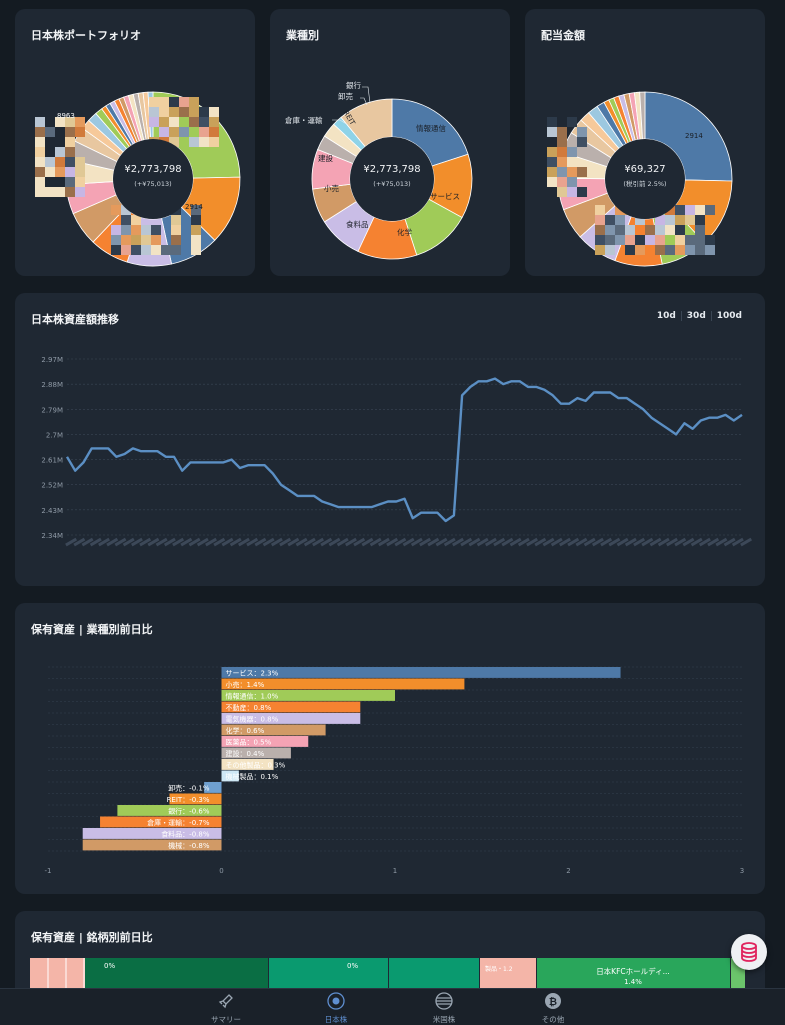 This screenshot has height=1025, width=785. Describe the element at coordinates (391, 184) in the screenshot. I see `sector-center-sub: (+¥75,013)` at that location.